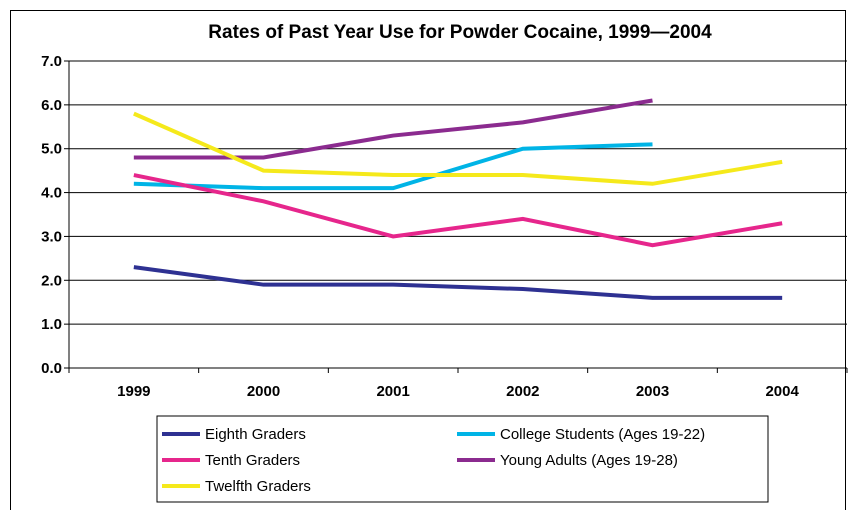 The image size is (859, 510). Describe the element at coordinates (602, 434) in the screenshot. I see `legend-label: College Students (Ages 19-22)` at that location.